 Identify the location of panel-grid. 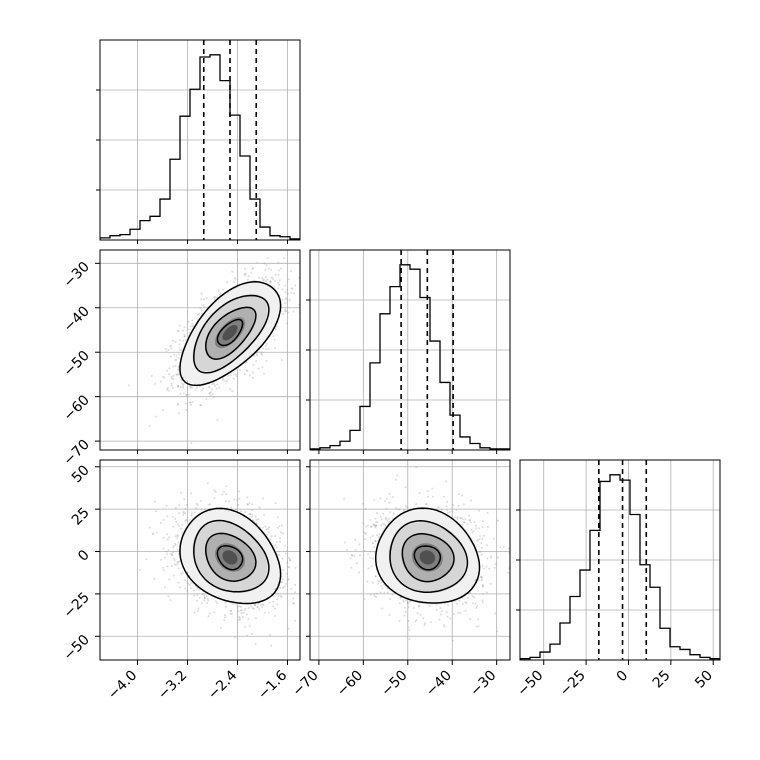
(200, 560).